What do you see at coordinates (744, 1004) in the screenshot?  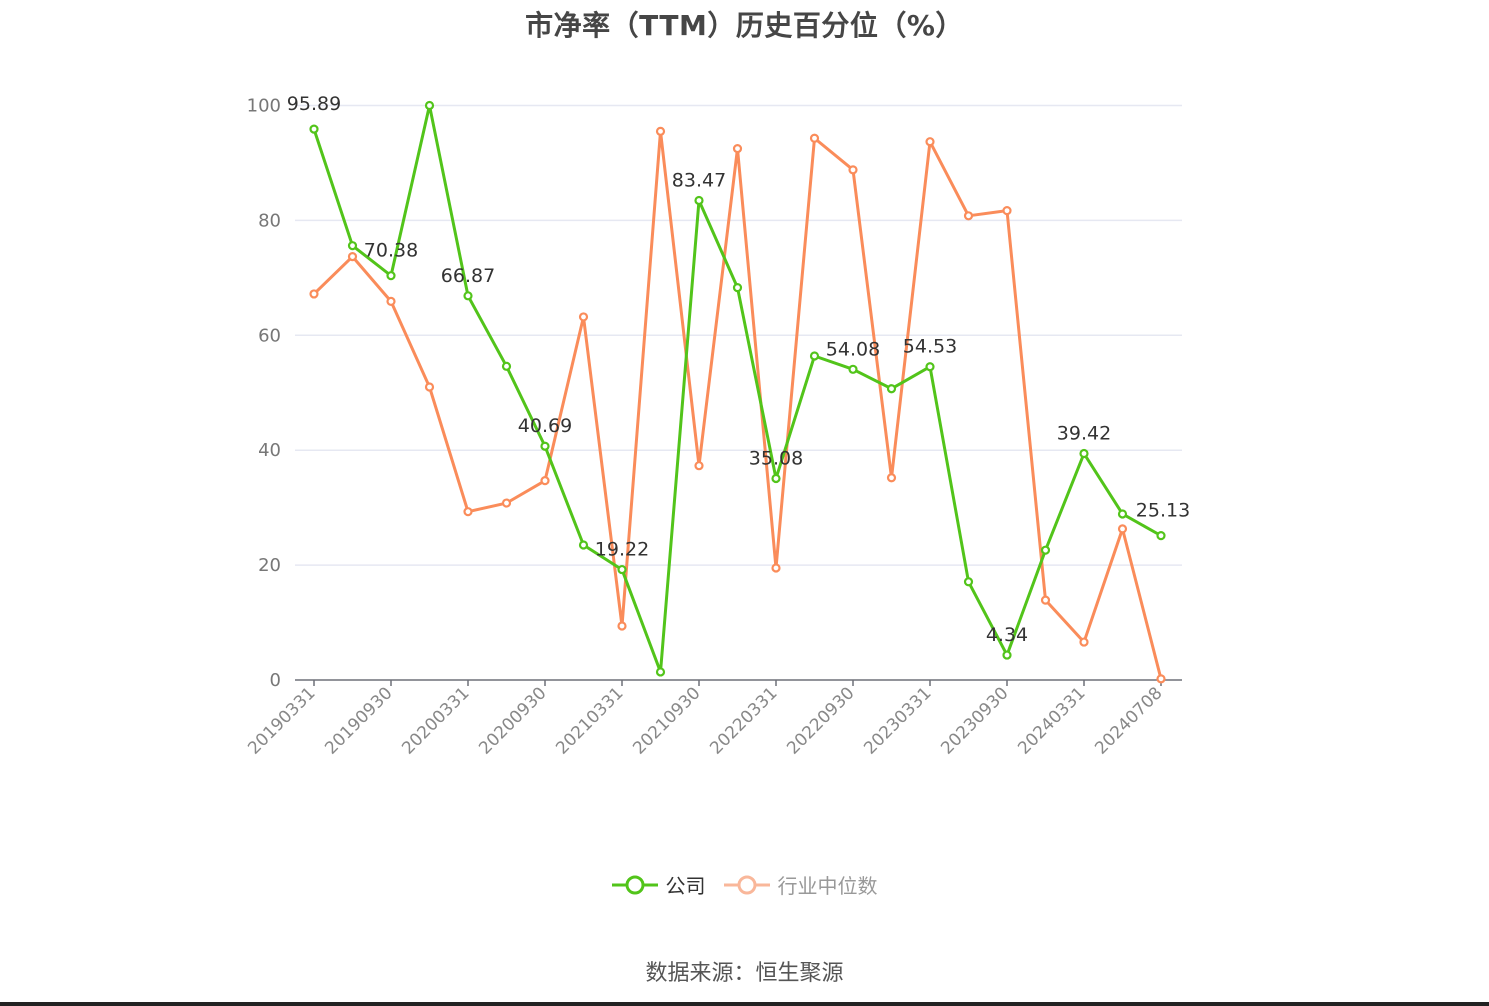 I see `bottom-border` at bounding box center [744, 1004].